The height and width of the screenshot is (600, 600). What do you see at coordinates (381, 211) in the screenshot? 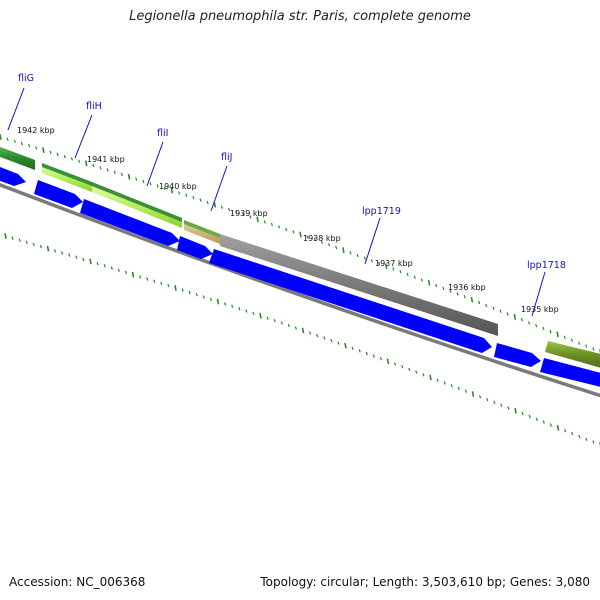
I see `gene-label-lpp1719: lpp1719` at bounding box center [381, 211].